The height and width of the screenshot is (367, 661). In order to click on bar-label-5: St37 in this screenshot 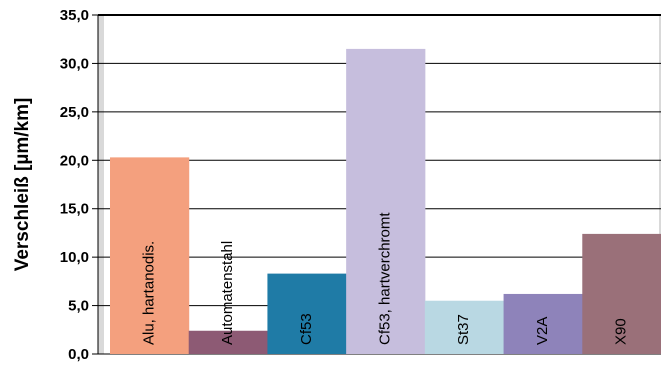, I will do `click(463, 329)`.